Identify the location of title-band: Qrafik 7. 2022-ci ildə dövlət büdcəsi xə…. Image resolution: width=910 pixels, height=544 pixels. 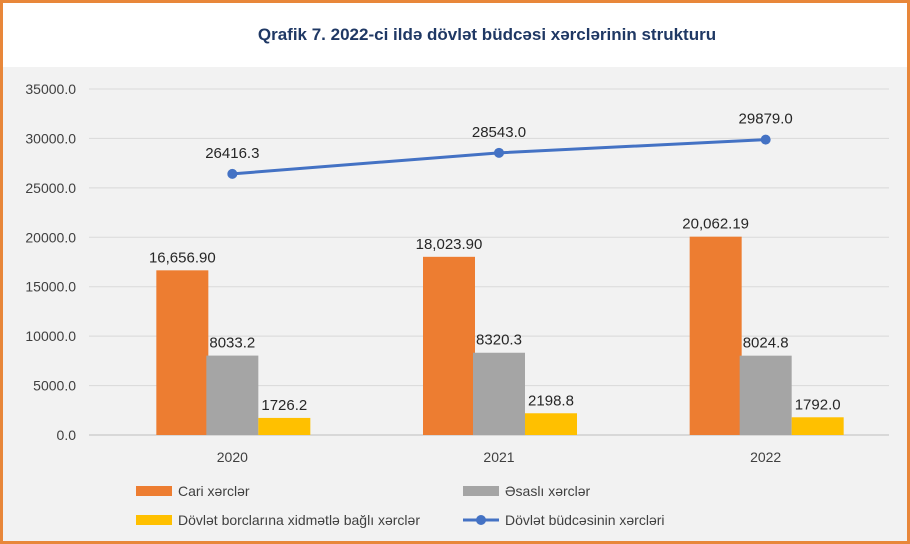
(455, 35).